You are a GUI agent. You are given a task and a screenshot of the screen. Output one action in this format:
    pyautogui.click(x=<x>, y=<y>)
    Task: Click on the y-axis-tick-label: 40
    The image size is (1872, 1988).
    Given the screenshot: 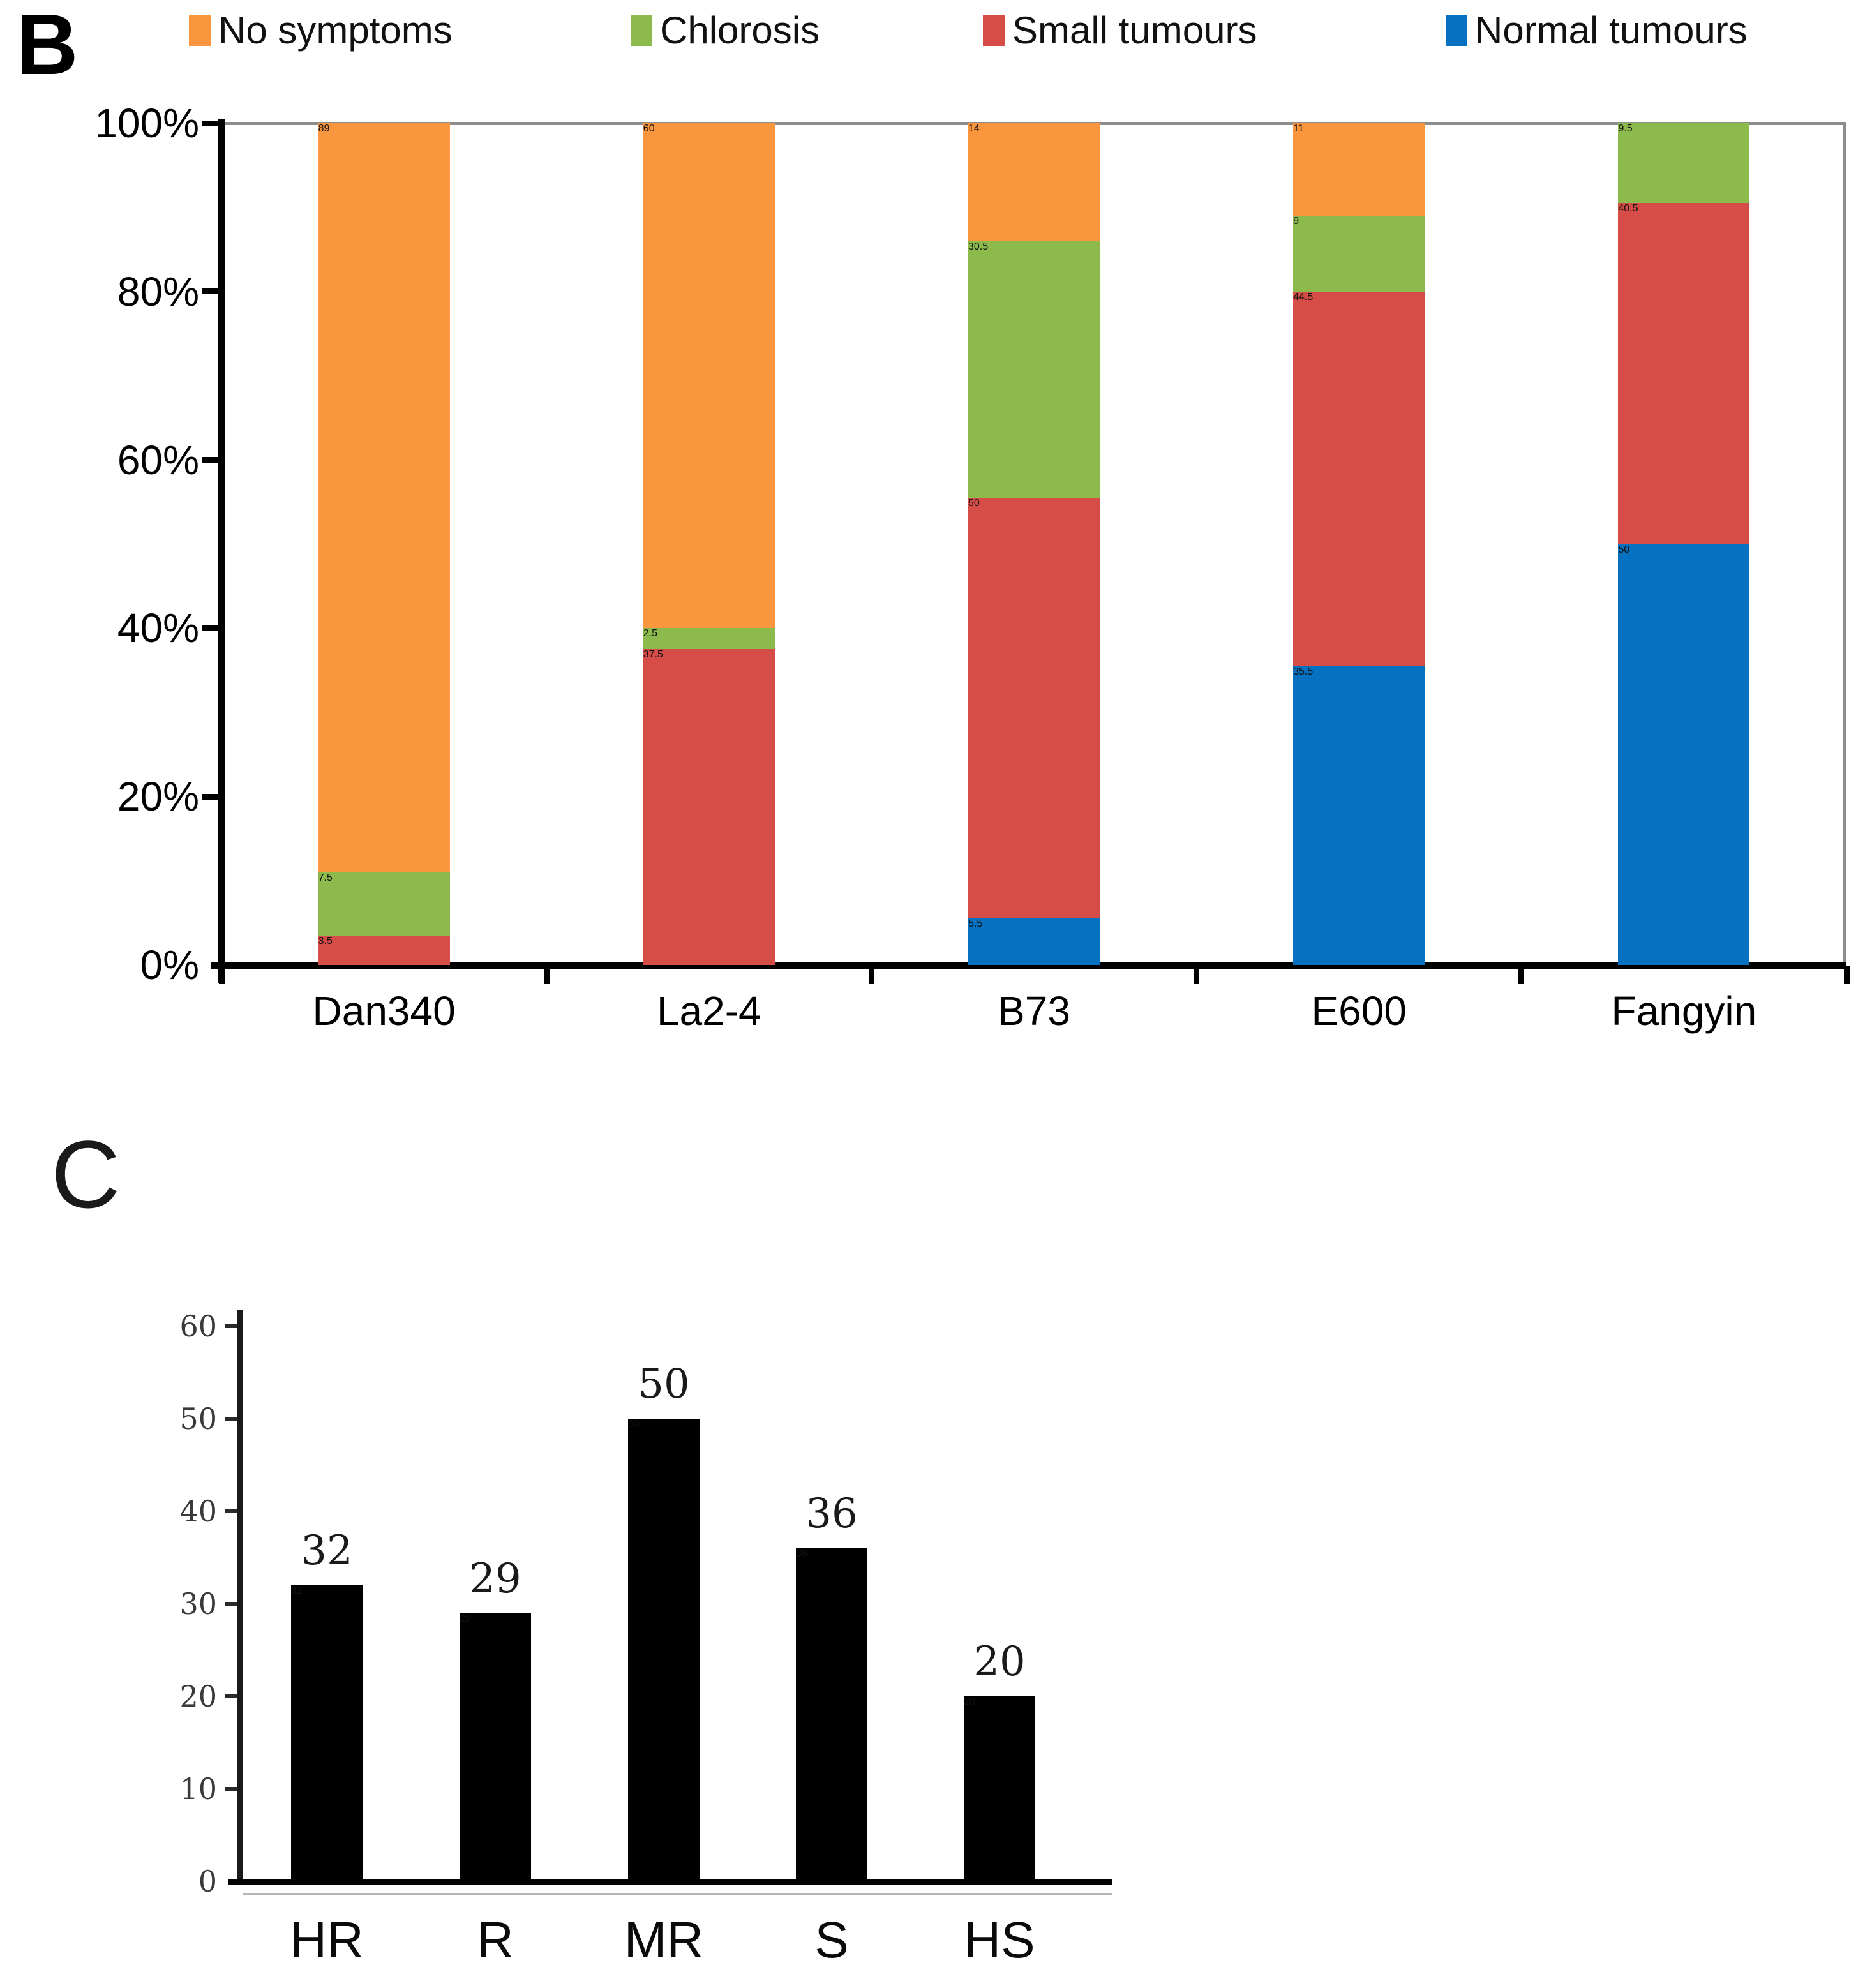 What is the action you would take?
    pyautogui.click(x=198, y=1511)
    